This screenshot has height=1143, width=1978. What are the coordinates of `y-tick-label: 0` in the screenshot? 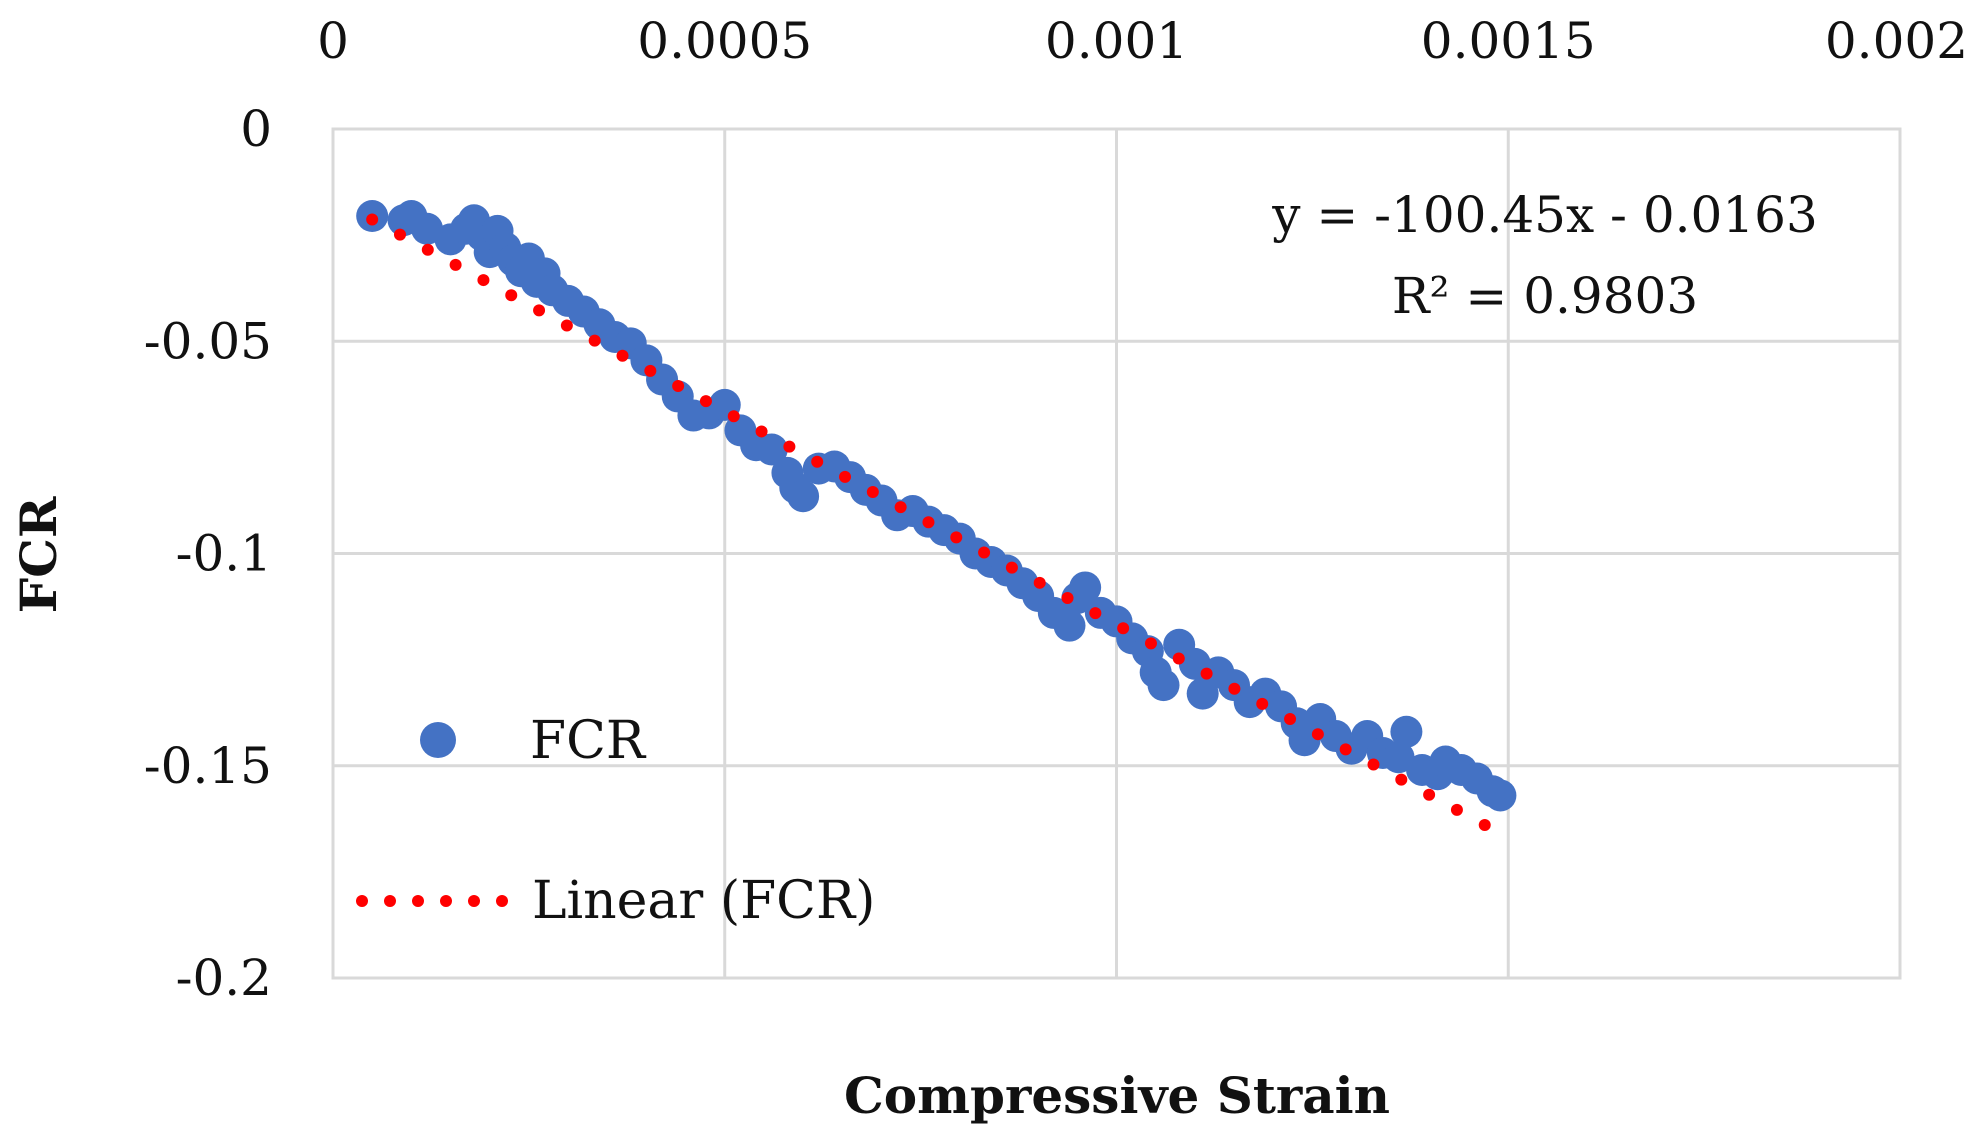 It's located at (256, 129).